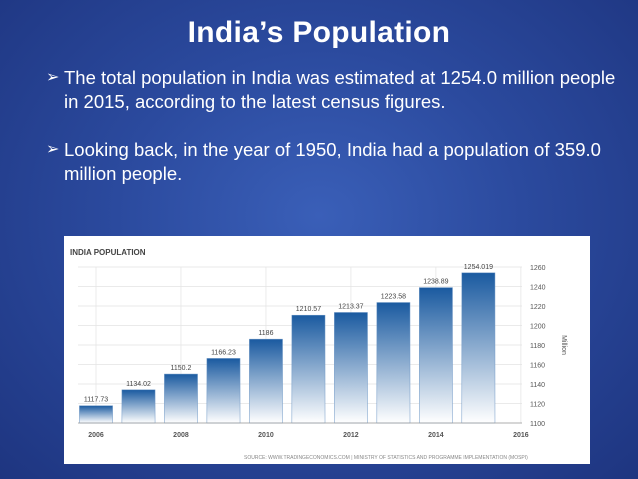 The height and width of the screenshot is (479, 638). What do you see at coordinates (351, 435) in the screenshot?
I see `x-tick-label: 2012` at bounding box center [351, 435].